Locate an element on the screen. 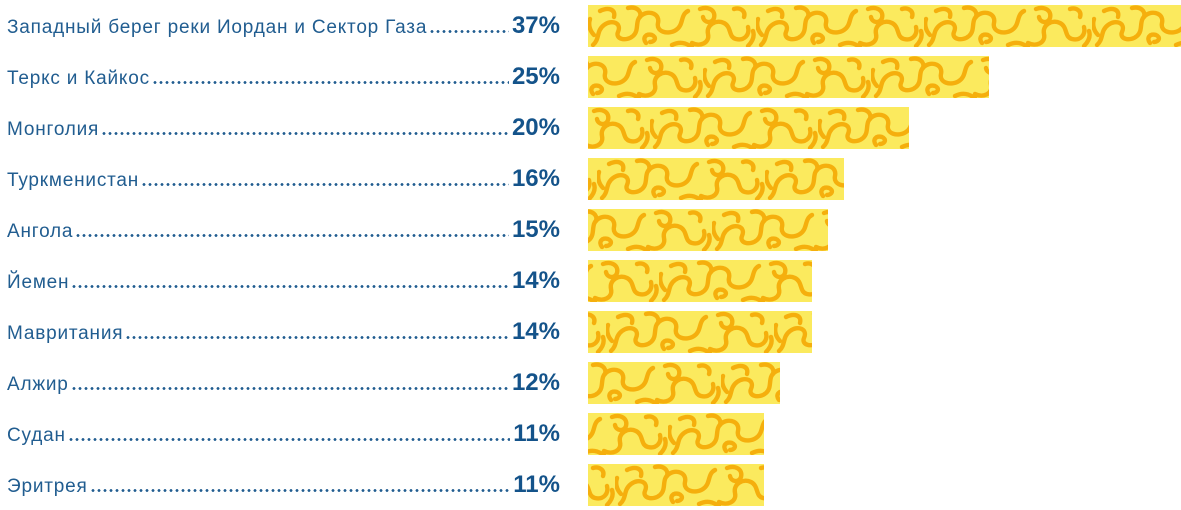 This screenshot has width=1181, height=510. chart-row: Туркменистан 16% is located at coordinates (590, 178).